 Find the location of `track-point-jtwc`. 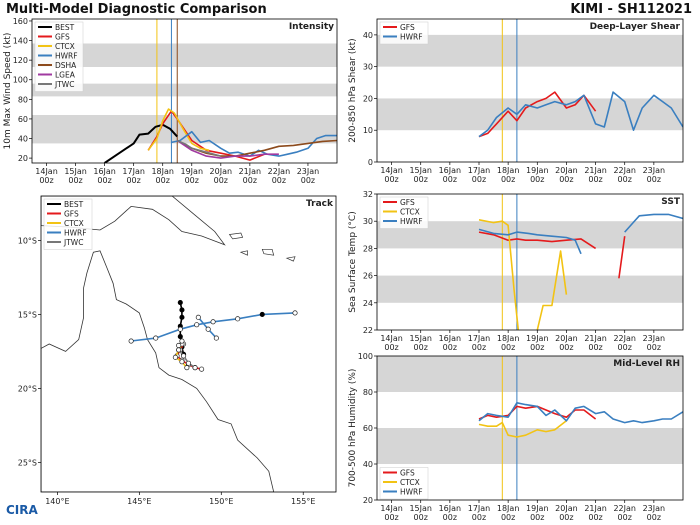

track-point-jtwc is located at coordinates (179, 350).